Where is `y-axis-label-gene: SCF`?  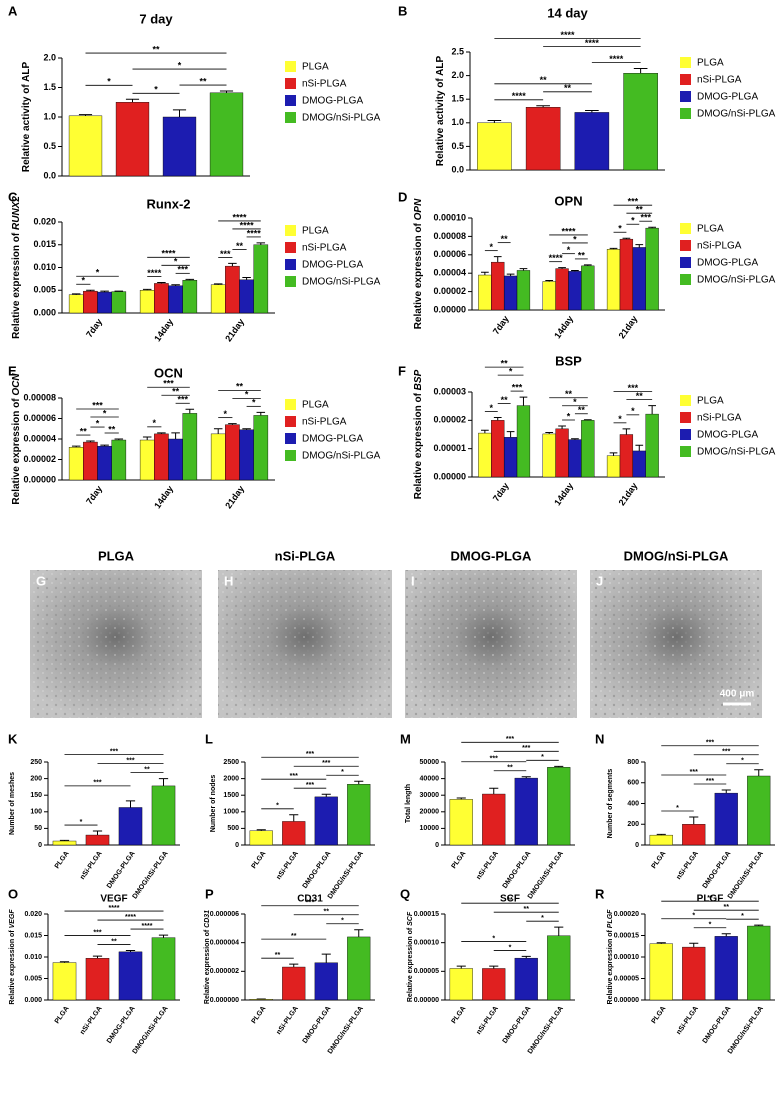
y-axis-label-gene: SCF is located at coordinates (410, 918).